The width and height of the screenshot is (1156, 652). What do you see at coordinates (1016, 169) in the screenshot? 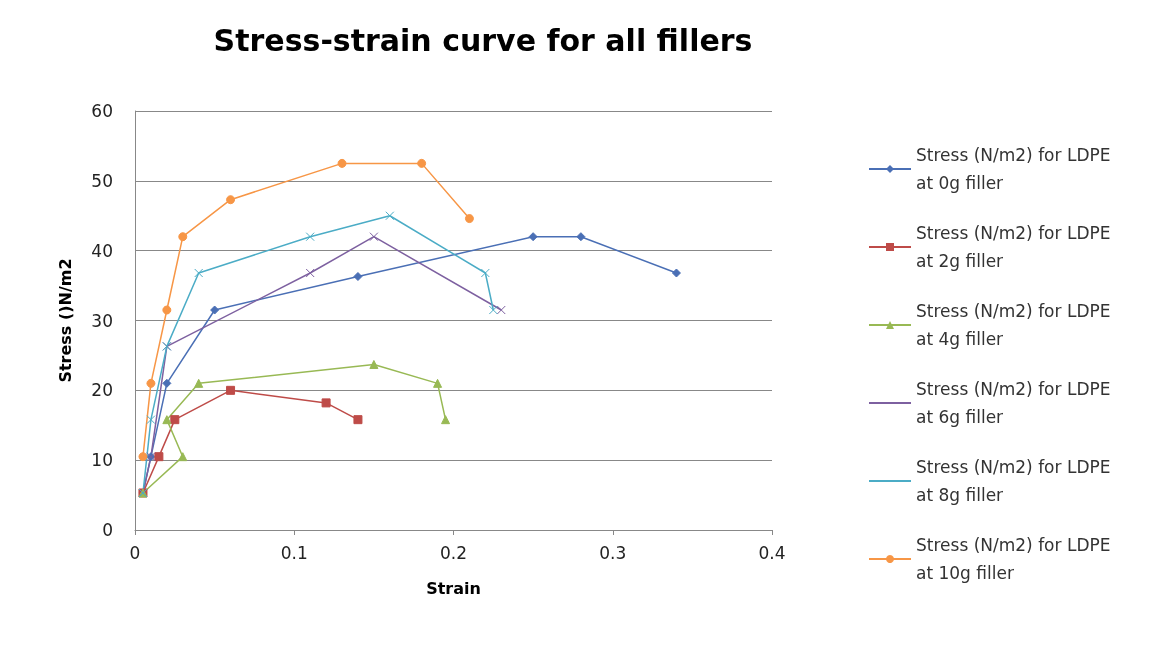
I see `legend-label: Stress (N/m2) for LDPE at 0g filler` at bounding box center [1016, 169].